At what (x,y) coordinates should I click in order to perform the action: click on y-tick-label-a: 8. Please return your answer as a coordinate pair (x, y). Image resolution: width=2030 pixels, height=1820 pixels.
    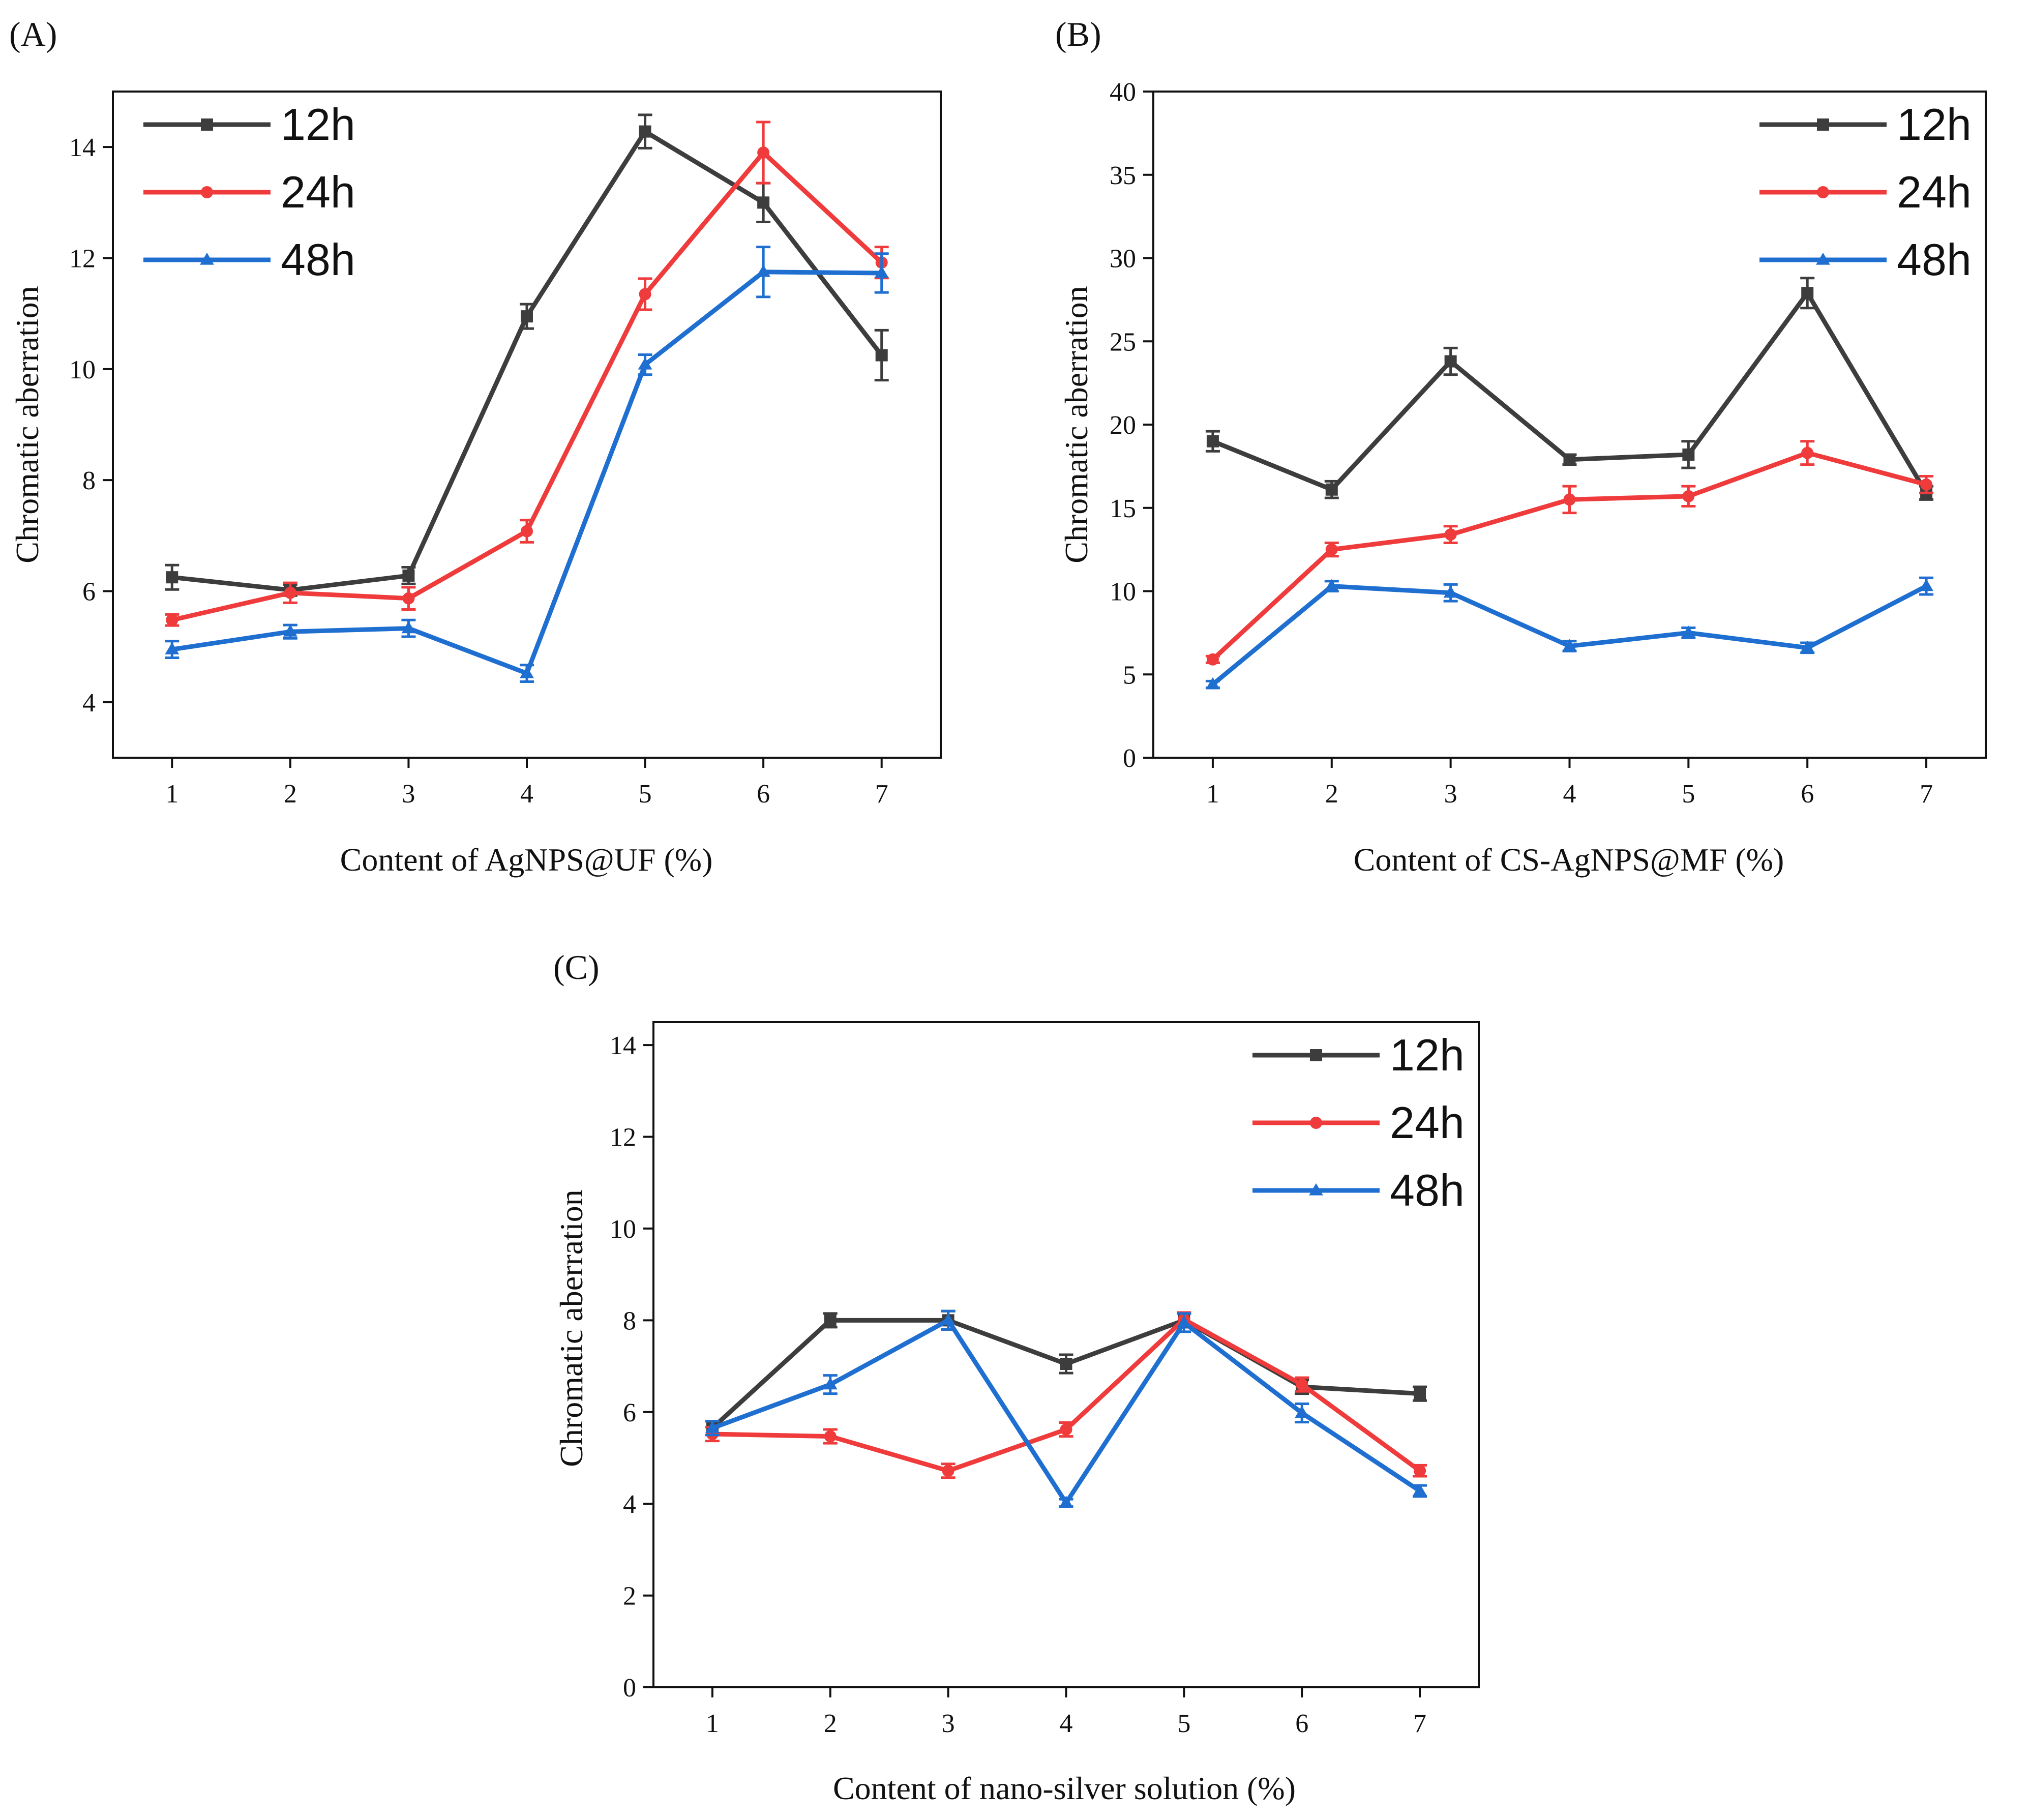
    Looking at the image, I should click on (89, 480).